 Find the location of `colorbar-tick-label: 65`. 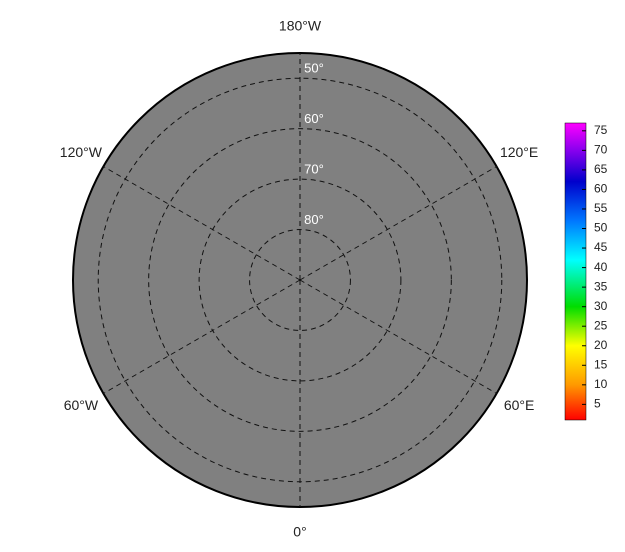

colorbar-tick-label: 65 is located at coordinates (601, 169).